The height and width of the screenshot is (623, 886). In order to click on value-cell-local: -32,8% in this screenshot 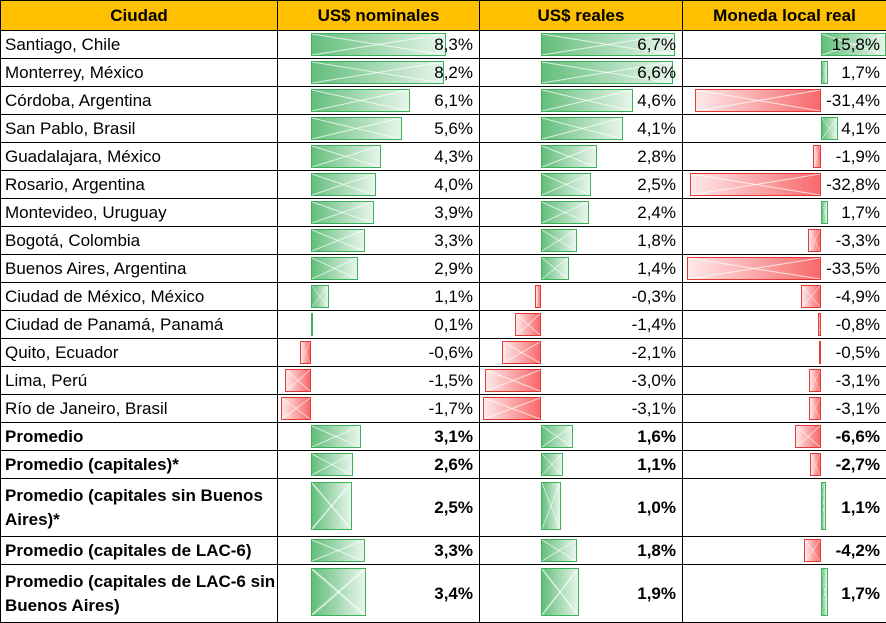, I will do `click(784, 185)`.